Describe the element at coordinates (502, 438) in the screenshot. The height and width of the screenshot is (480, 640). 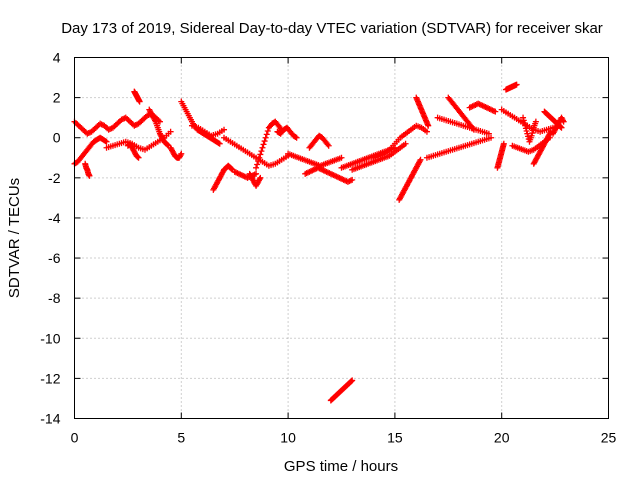
I see `x-tick-label: 20` at that location.